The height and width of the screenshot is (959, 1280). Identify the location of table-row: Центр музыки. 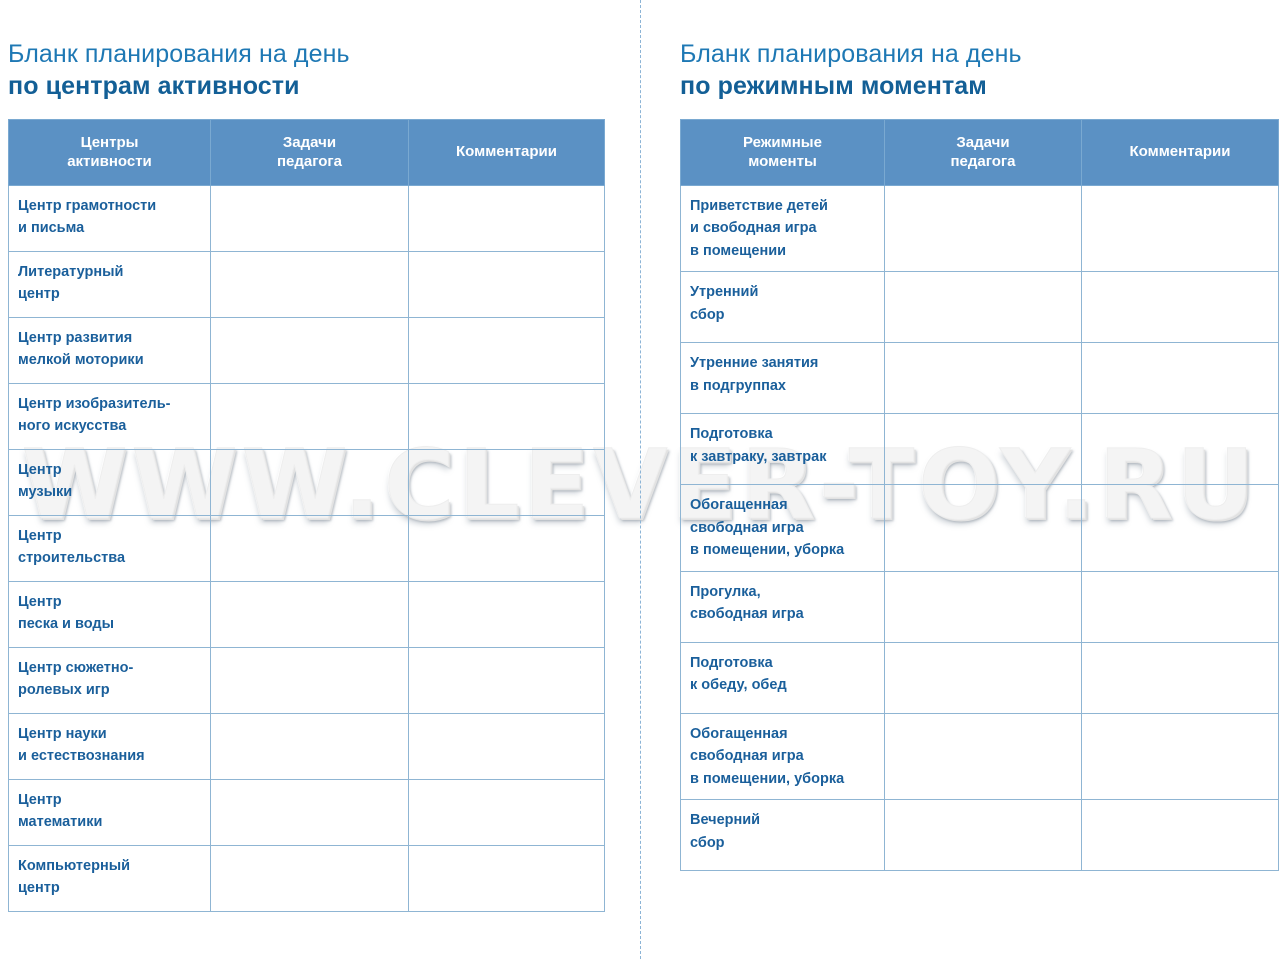
(306, 482).